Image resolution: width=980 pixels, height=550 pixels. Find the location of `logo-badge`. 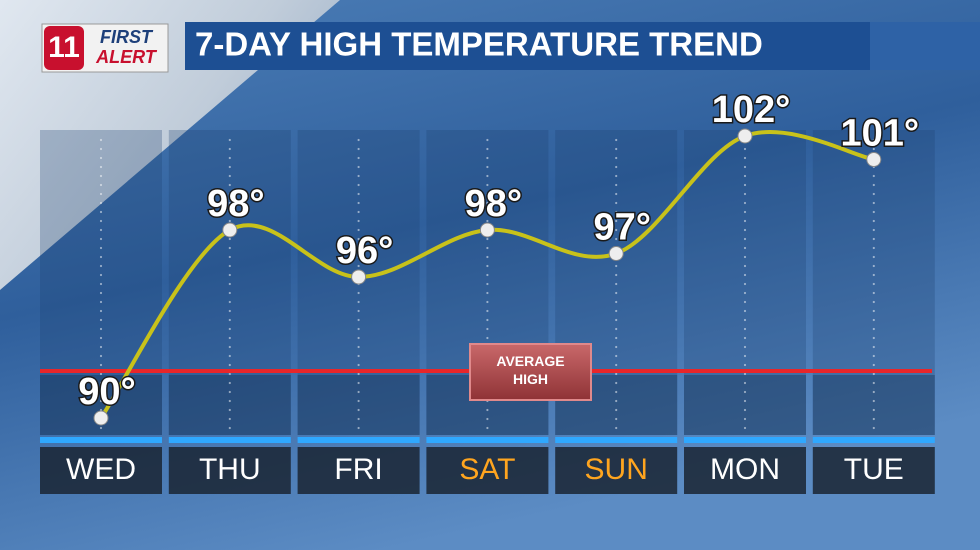

logo-badge is located at coordinates (64, 48).